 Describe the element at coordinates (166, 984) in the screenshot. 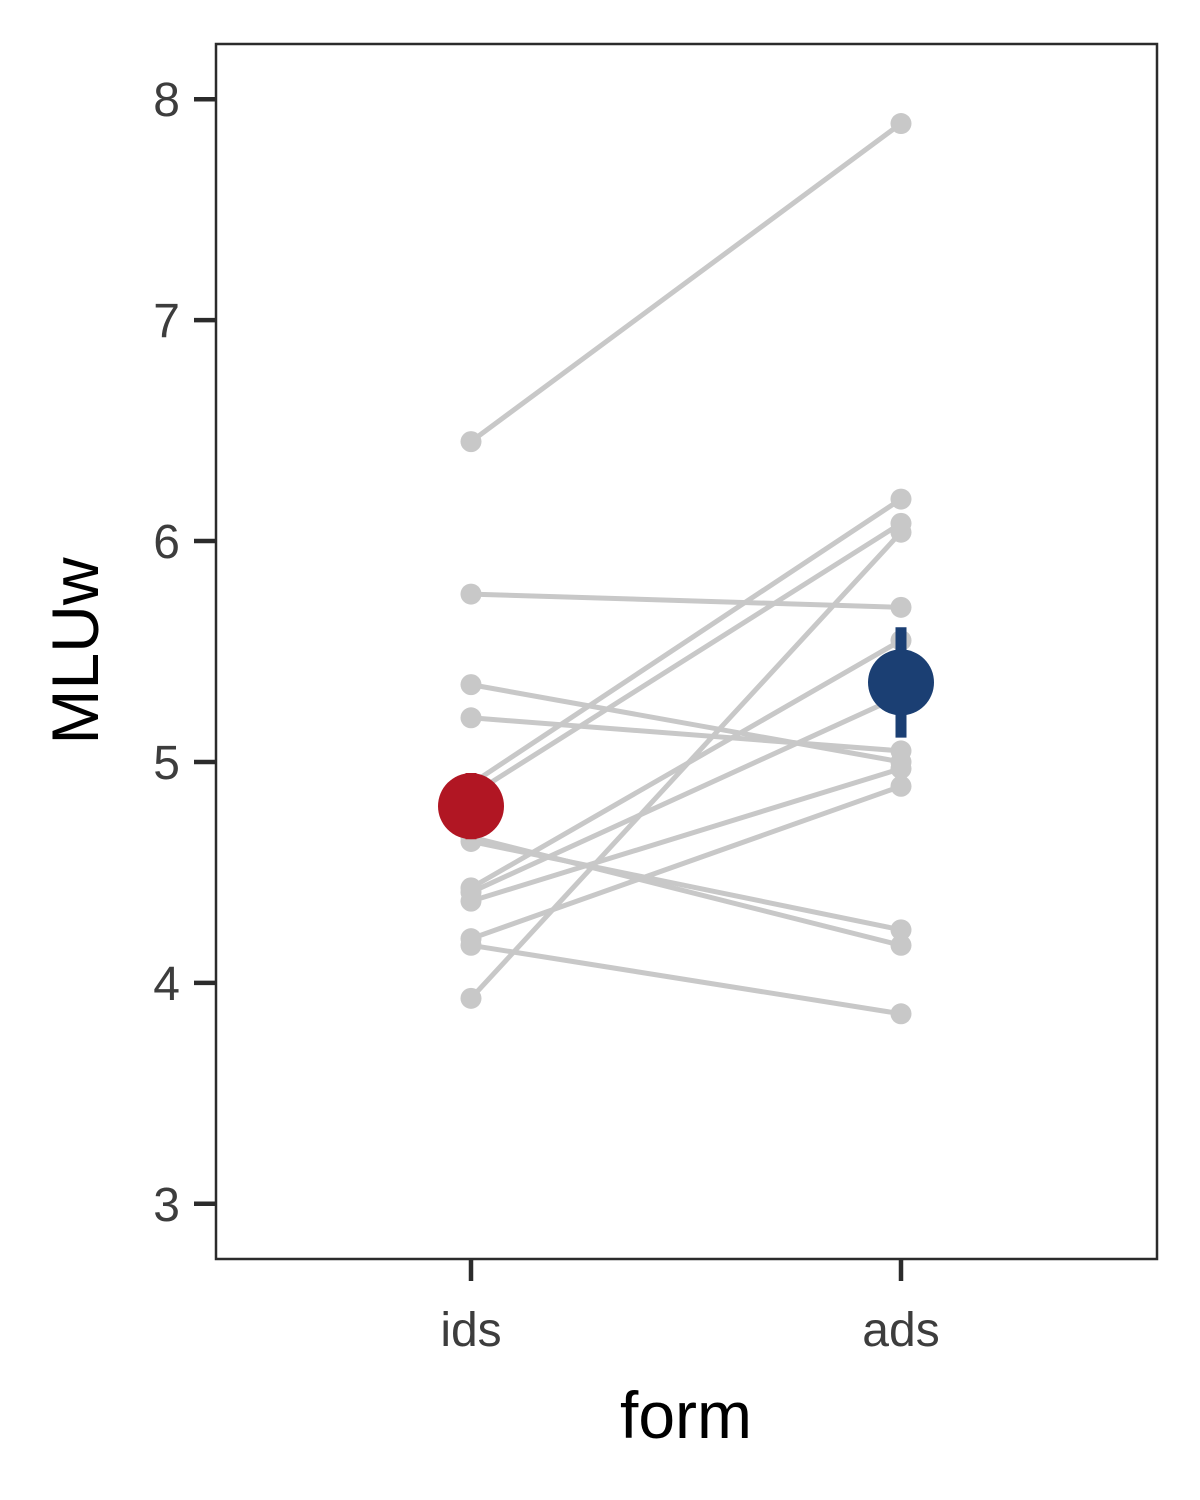

I see `y-tick-label-4: 4` at that location.